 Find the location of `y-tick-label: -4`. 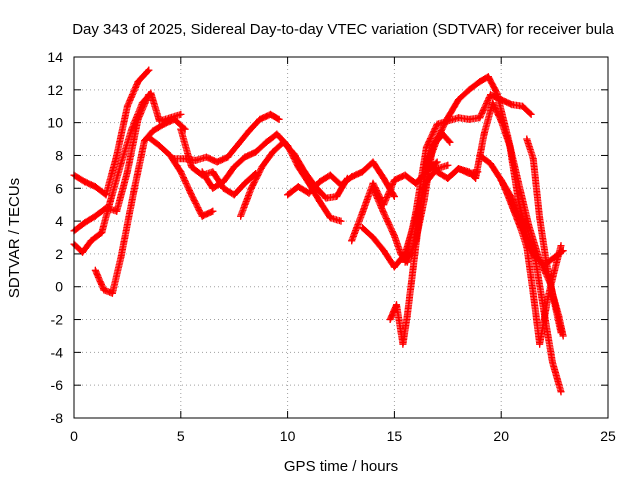

y-tick-label: -4 is located at coordinates (57, 352).